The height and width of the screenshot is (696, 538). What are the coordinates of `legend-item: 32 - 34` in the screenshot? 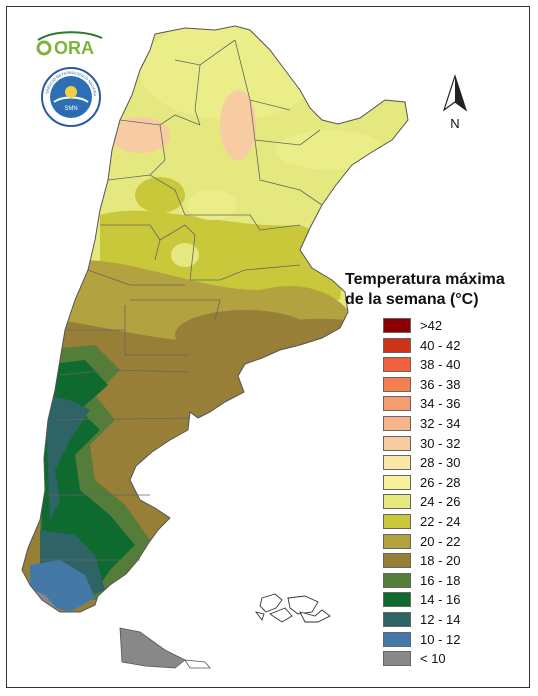 It's located at (453, 424).